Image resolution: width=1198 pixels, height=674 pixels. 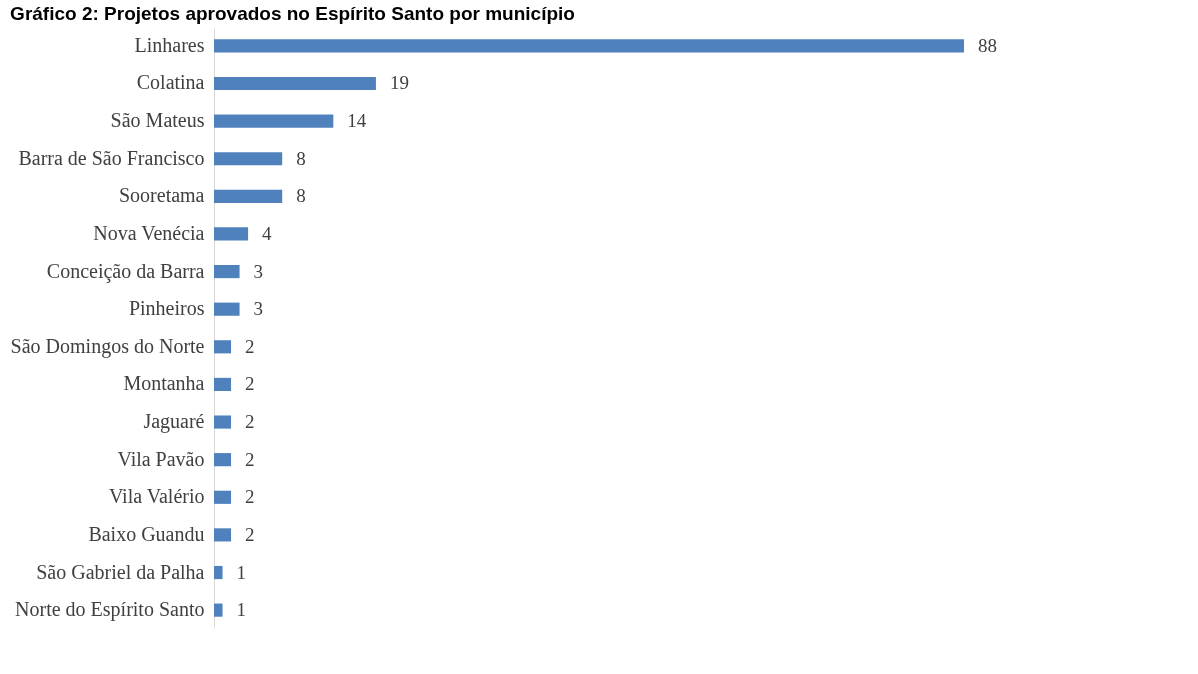 What do you see at coordinates (157, 120) in the screenshot?
I see `y-tick-label: São Mateus` at bounding box center [157, 120].